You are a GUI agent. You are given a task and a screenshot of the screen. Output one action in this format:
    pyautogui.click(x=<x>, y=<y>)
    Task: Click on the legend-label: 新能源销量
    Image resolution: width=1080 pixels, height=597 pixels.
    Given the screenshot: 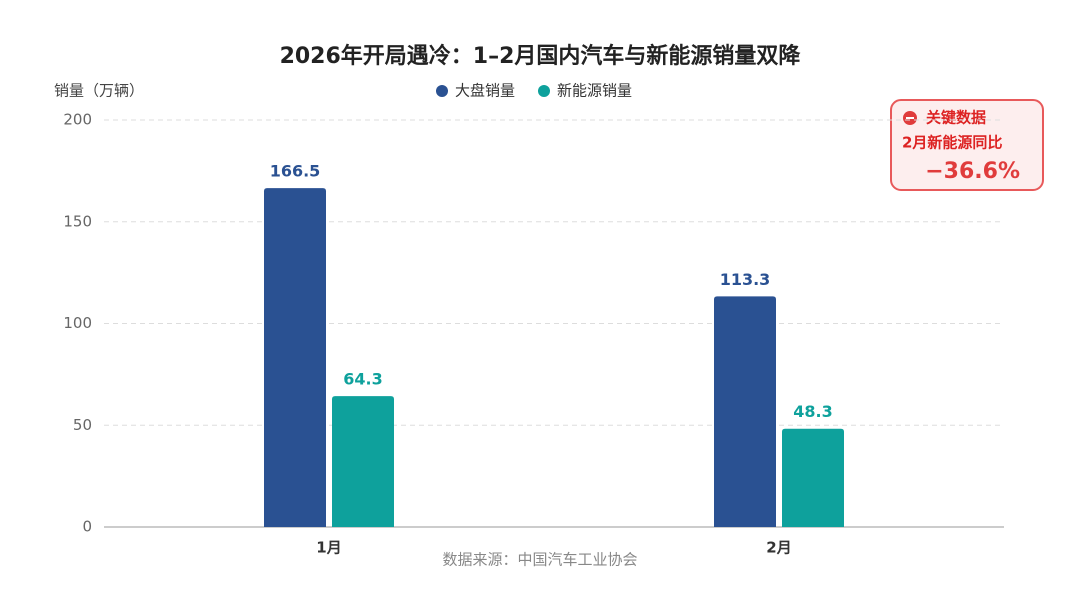 What is the action you would take?
    pyautogui.click(x=594, y=91)
    